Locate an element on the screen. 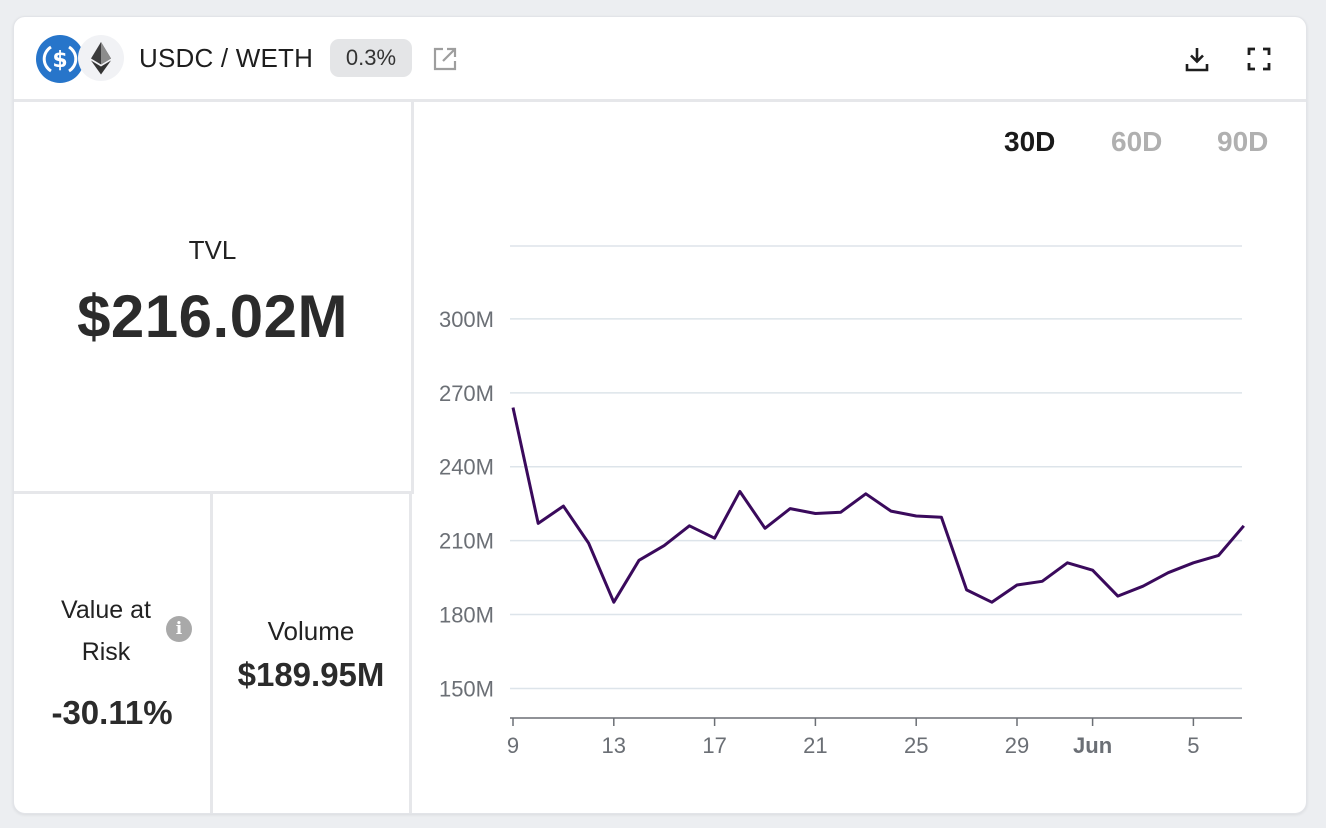  x-tick-label: 21 is located at coordinates (815, 745).